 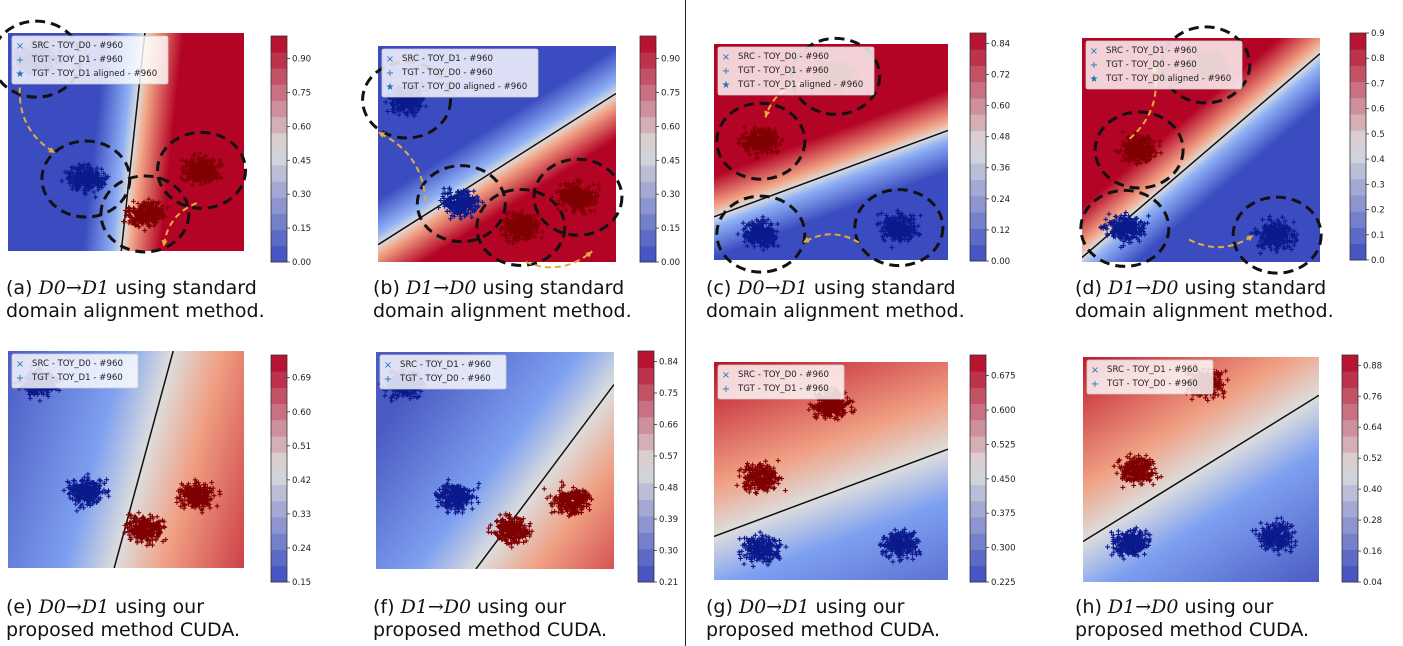 I want to click on colorbar: 0.21 0.30 0.39 0.48 0.57 0.66 0.75 0.84, so click(x=657, y=469).